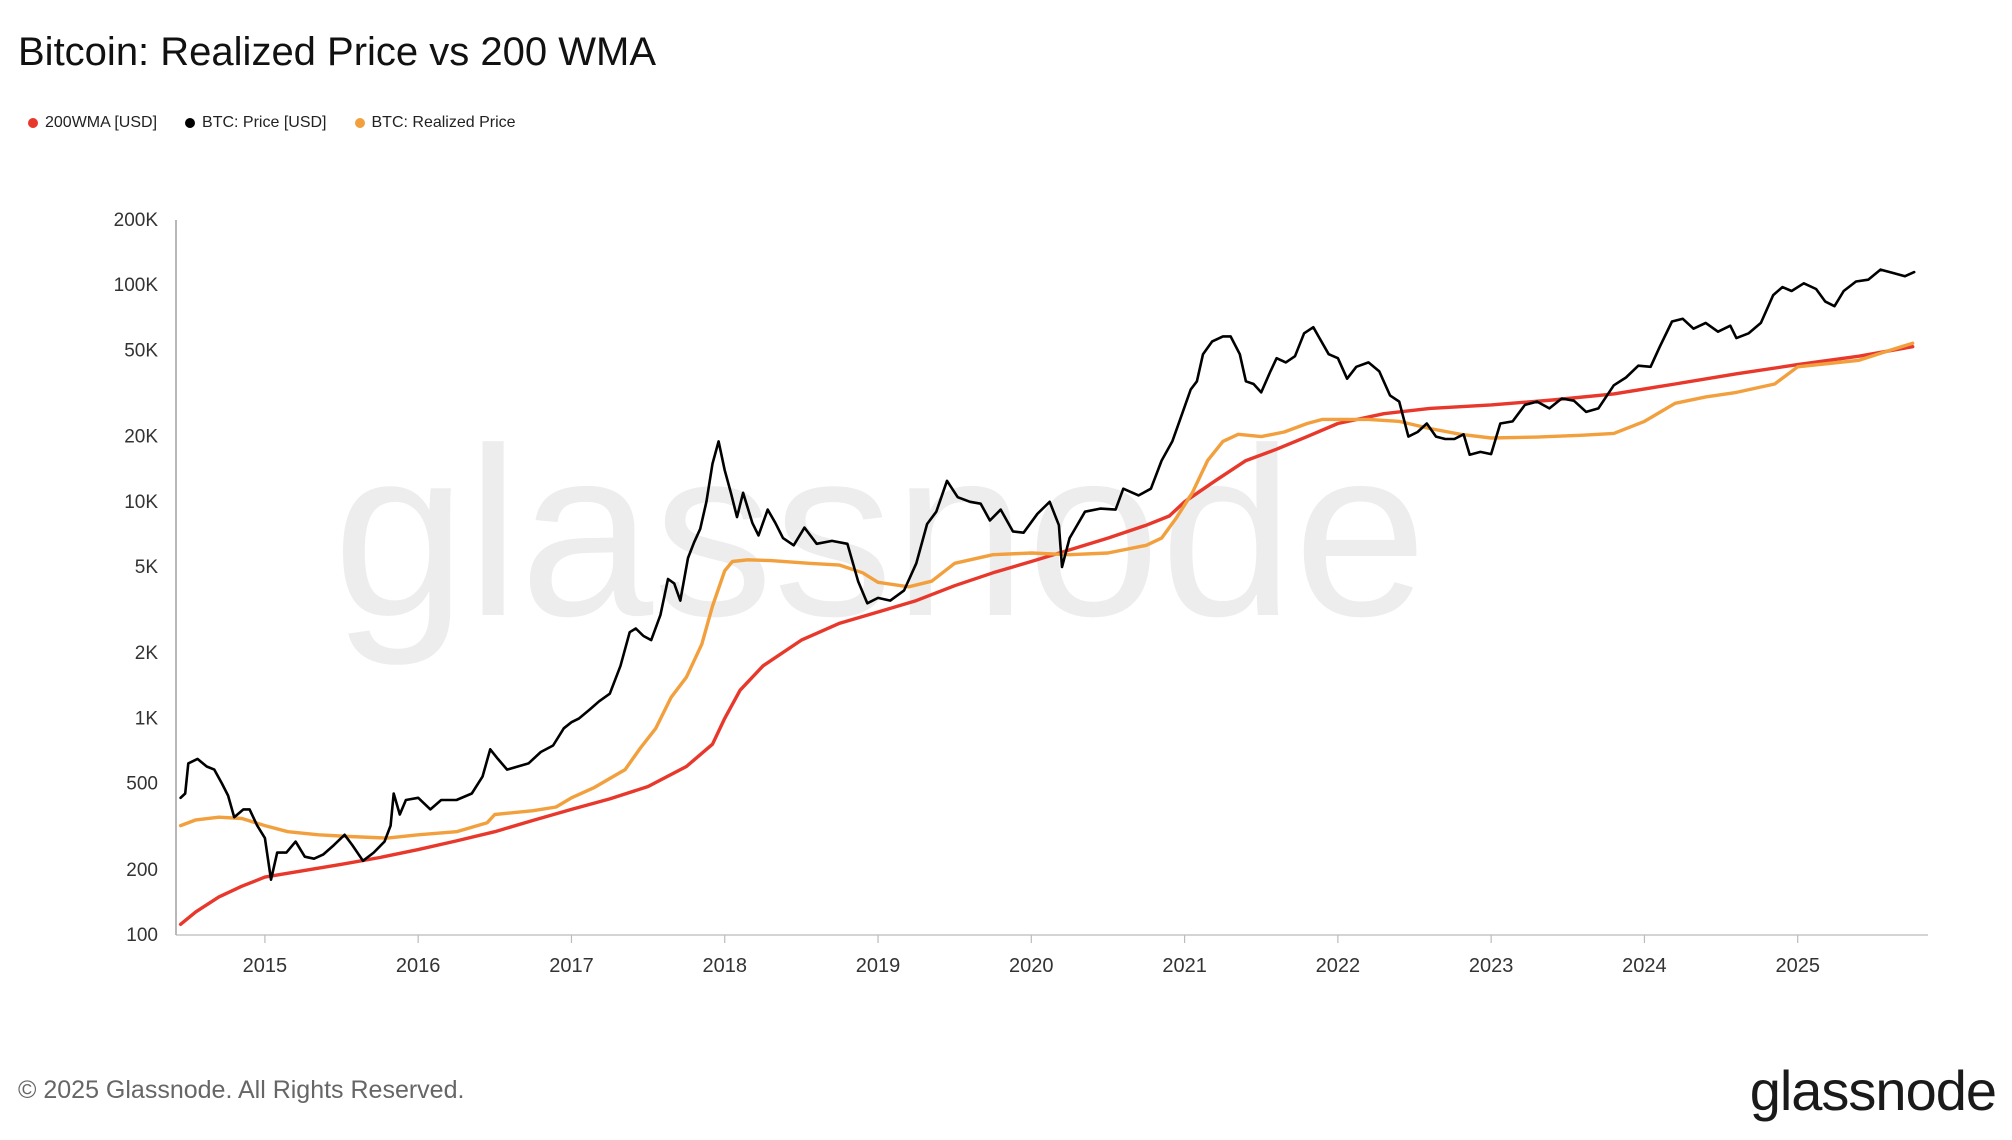  I want to click on x-tick-label: 2024, so click(1644, 966).